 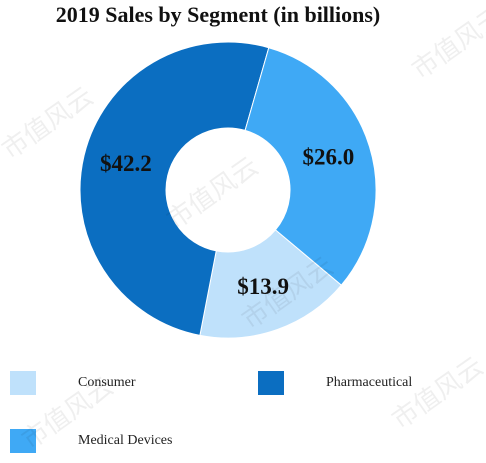 What do you see at coordinates (125, 440) in the screenshot?
I see `legend-label: Medical Devices` at bounding box center [125, 440].